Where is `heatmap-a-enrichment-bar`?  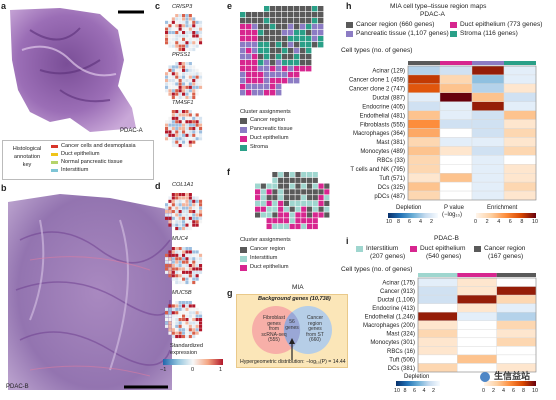
heatmap-a-enrichment-bar is located at coordinates (506, 215).